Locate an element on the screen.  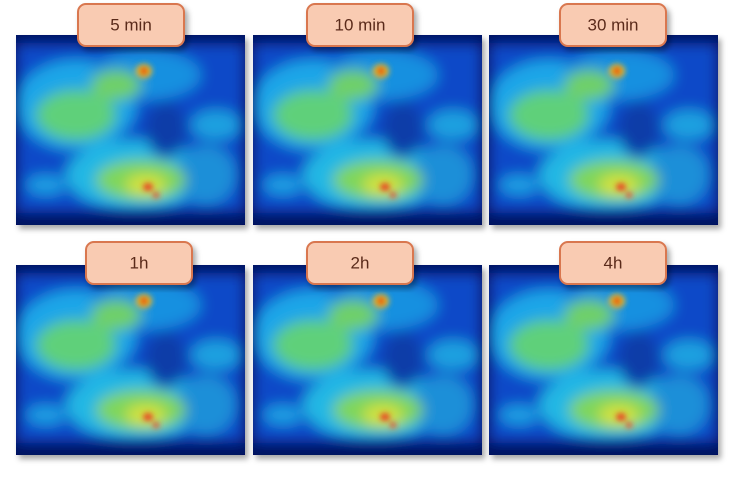
time-label: 5 min is located at coordinates (131, 24).